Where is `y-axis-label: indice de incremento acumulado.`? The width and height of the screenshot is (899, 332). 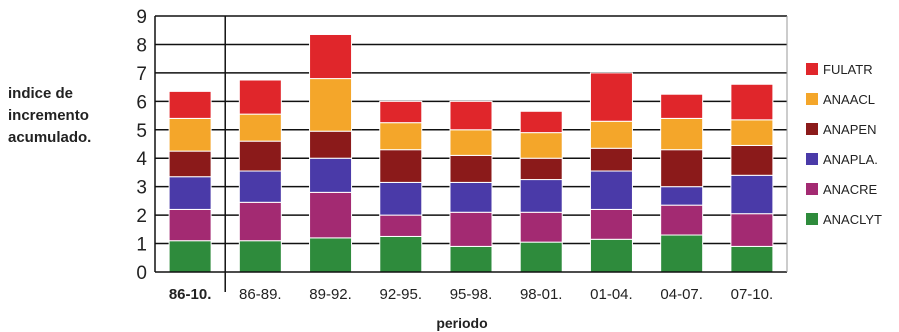 y-axis-label: indice de incremento acumulado. is located at coordinates (49, 115).